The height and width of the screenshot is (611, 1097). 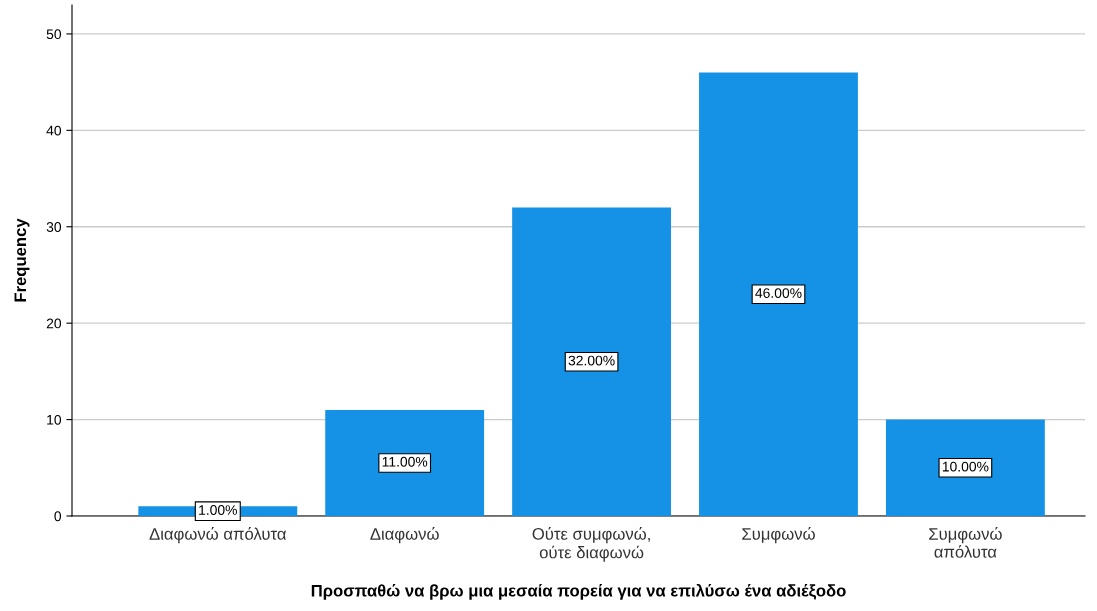 I want to click on x-tick-label: Διαφωνώ, so click(x=404, y=535).